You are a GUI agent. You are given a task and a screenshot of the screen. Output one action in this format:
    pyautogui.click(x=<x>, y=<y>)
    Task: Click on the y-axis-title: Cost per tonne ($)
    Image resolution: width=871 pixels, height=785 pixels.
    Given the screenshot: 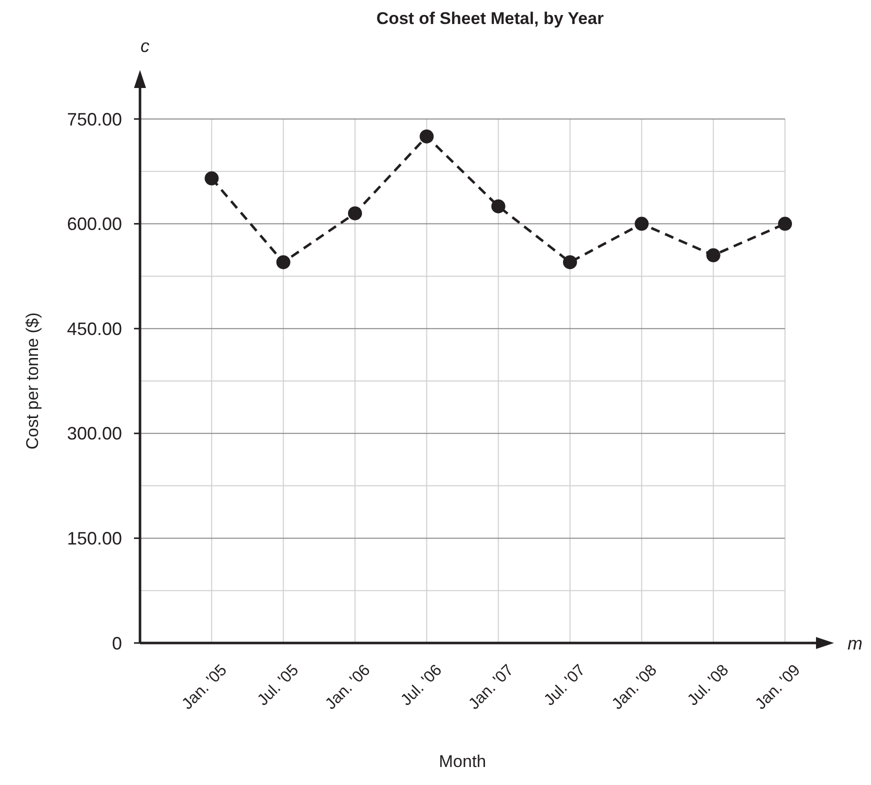 What is the action you would take?
    pyautogui.click(x=32, y=381)
    